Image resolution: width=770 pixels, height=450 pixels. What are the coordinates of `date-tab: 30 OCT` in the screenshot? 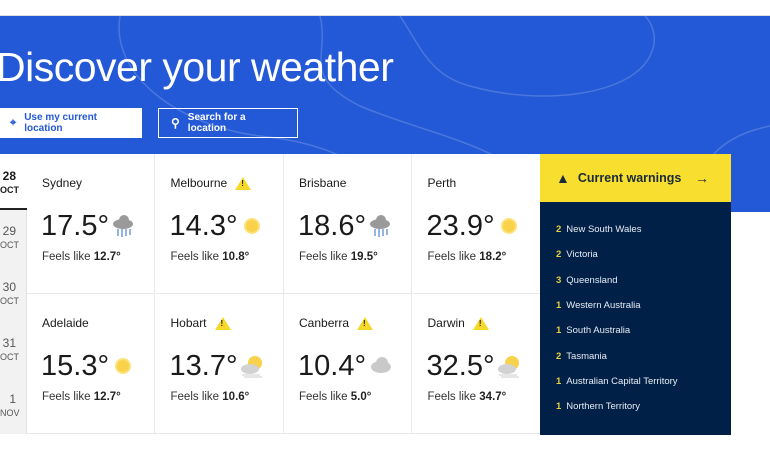 It's located at (13, 293).